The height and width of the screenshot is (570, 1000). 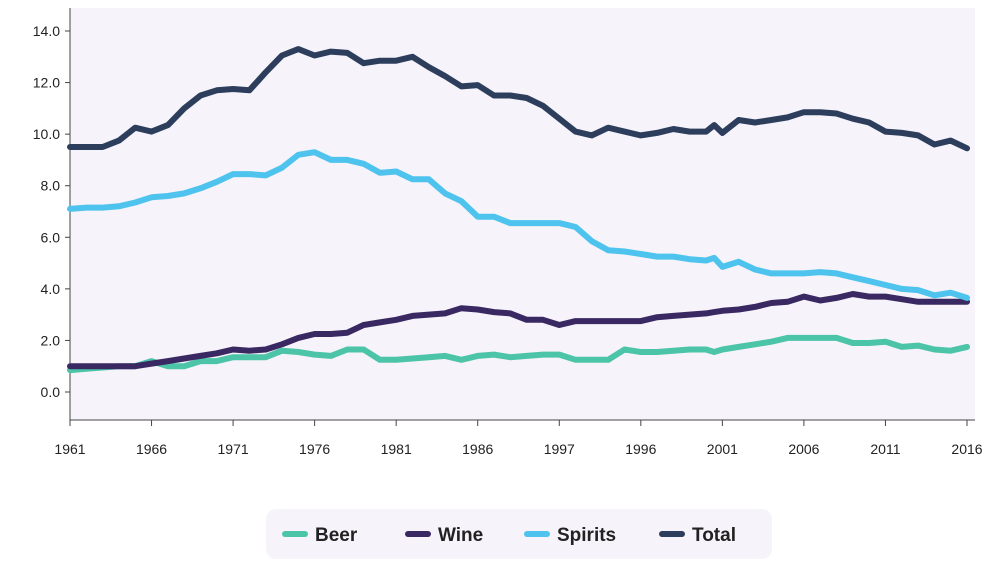 What do you see at coordinates (46, 31) in the screenshot?
I see `y-tick-label: 14.0` at bounding box center [46, 31].